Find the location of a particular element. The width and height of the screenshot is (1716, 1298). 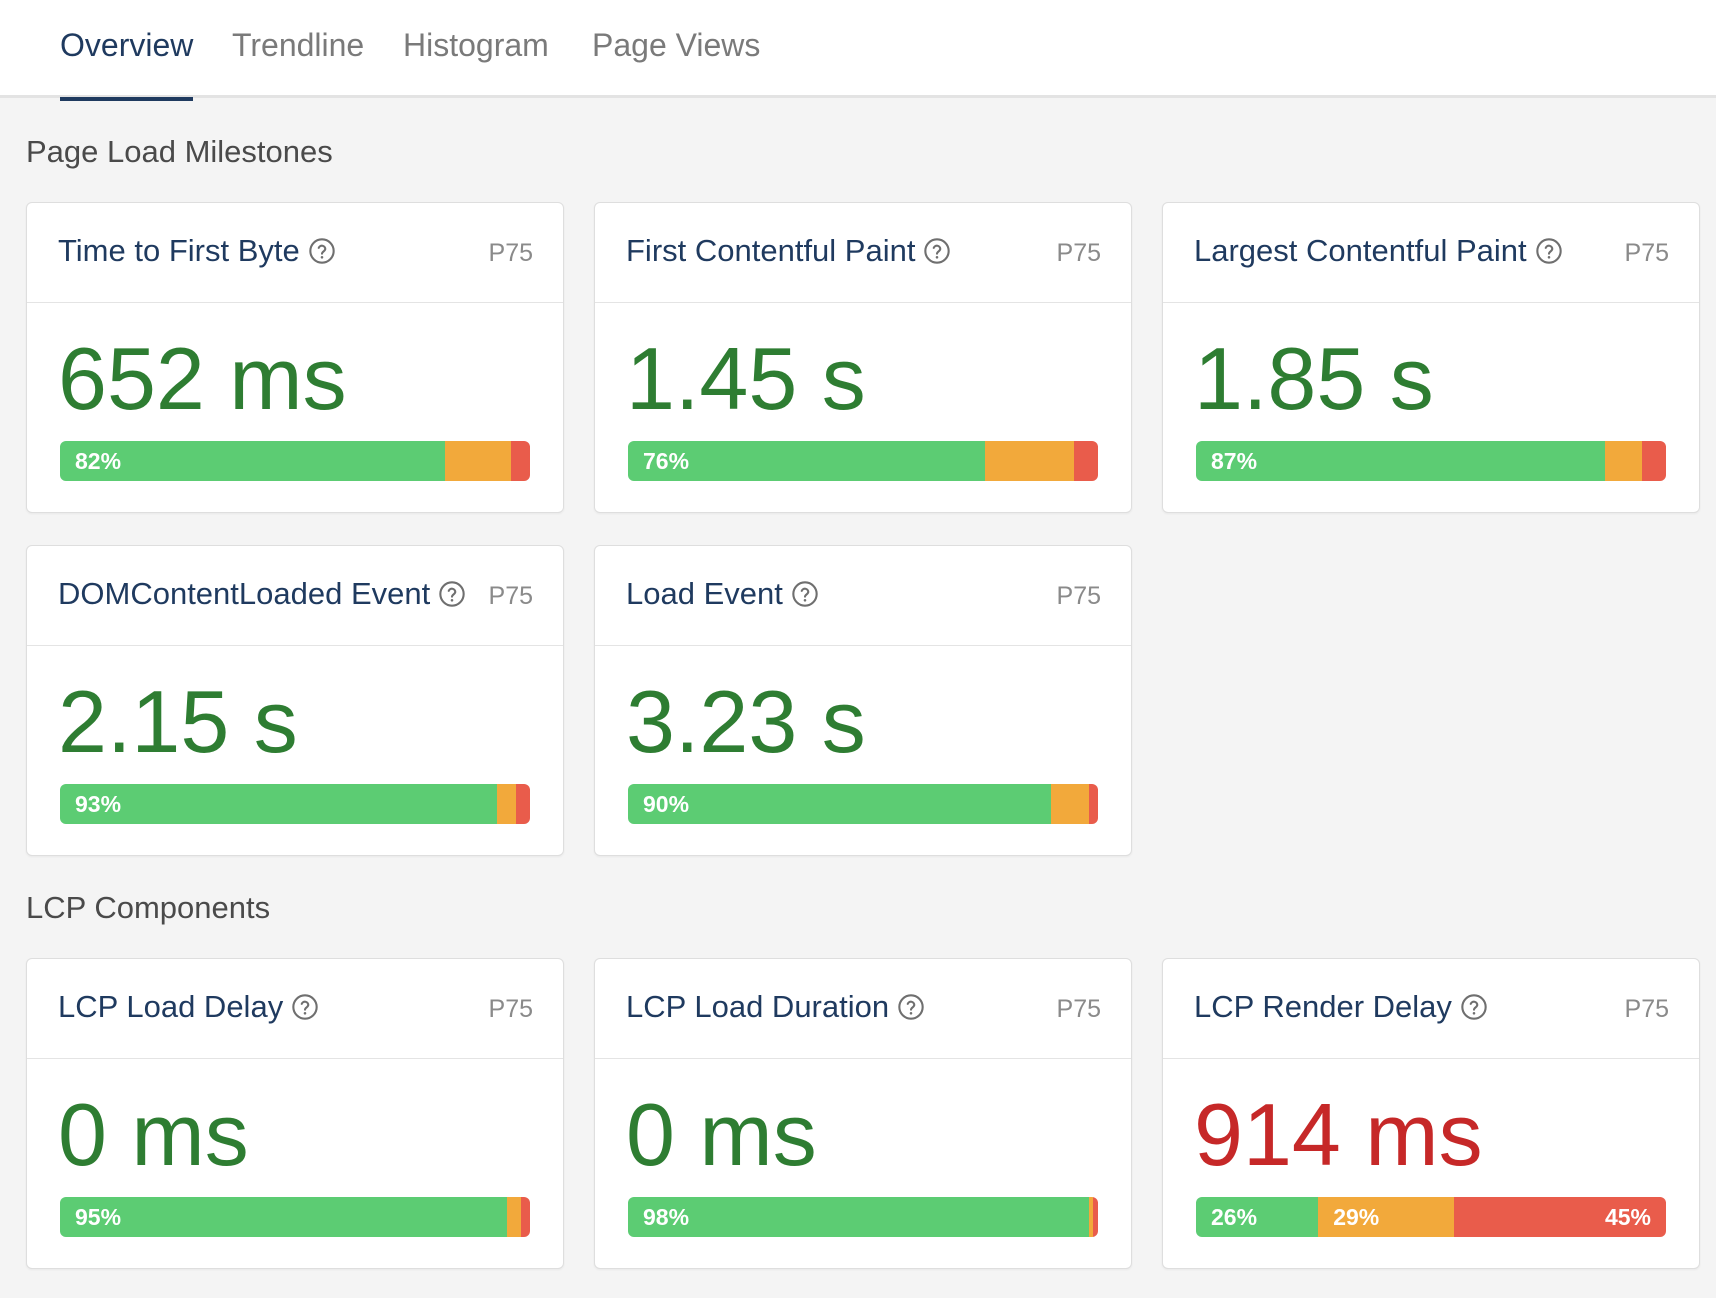

good-segment: 82% is located at coordinates (253, 461).